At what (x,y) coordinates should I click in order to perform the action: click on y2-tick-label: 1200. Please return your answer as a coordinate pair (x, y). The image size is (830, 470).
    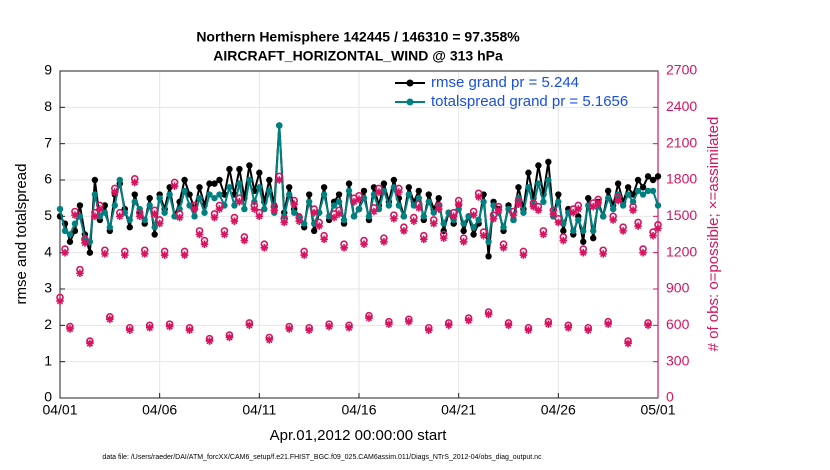
    Looking at the image, I should click on (681, 251).